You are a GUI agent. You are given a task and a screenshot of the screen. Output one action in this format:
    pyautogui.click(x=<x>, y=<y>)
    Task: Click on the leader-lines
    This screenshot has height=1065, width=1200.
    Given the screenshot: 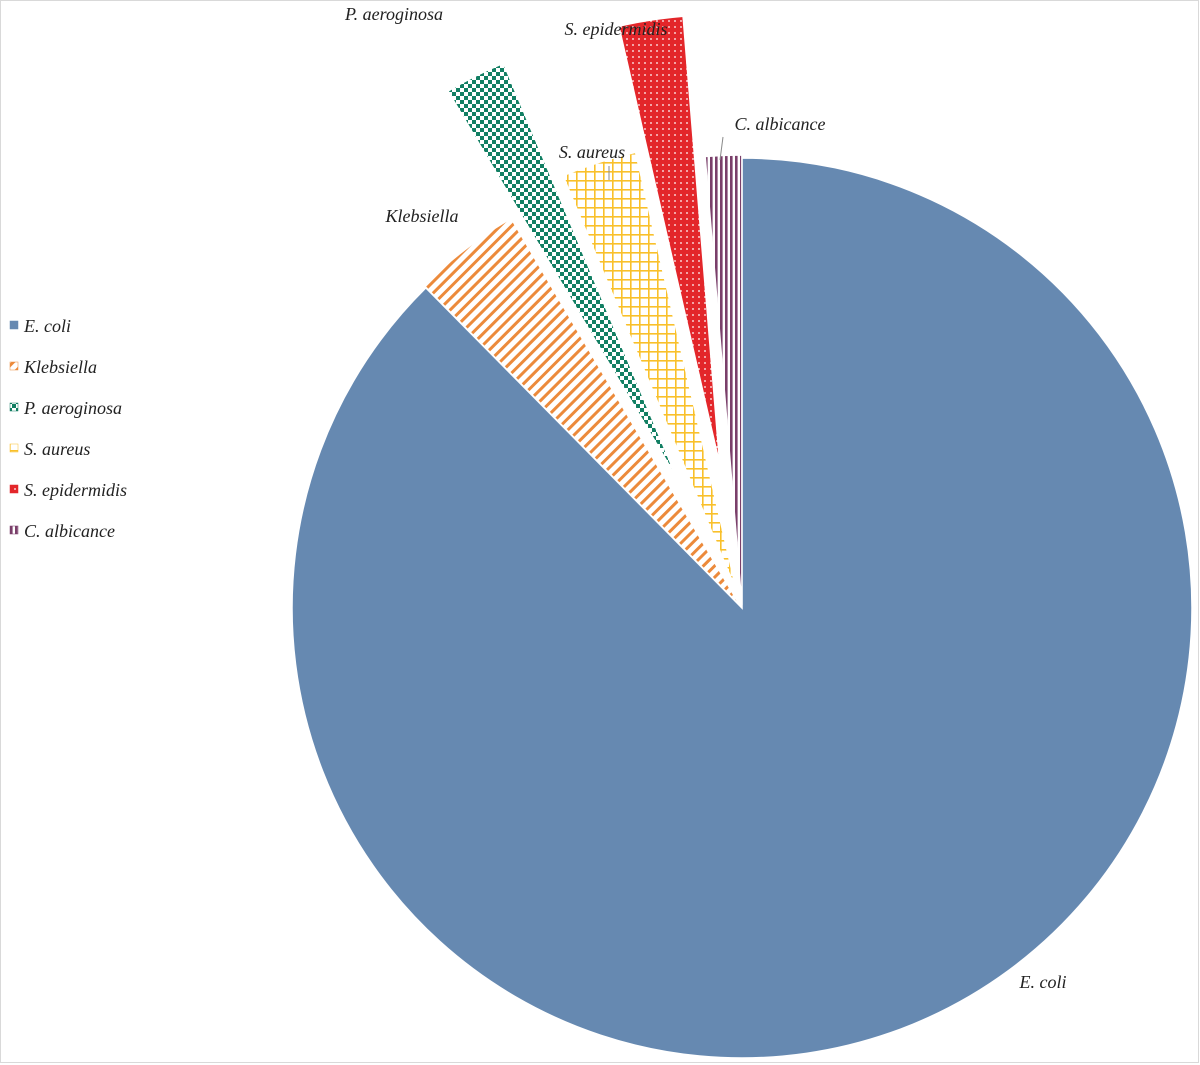 What is the action you would take?
    pyautogui.click(x=666, y=158)
    